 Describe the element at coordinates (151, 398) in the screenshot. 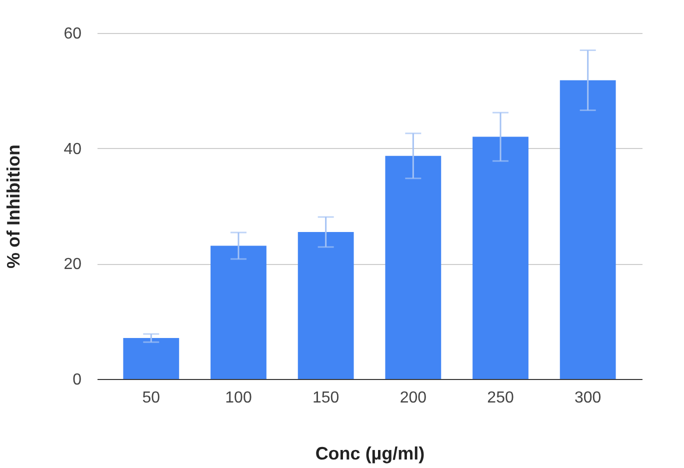

I see `x-tick-label: 50` at that location.